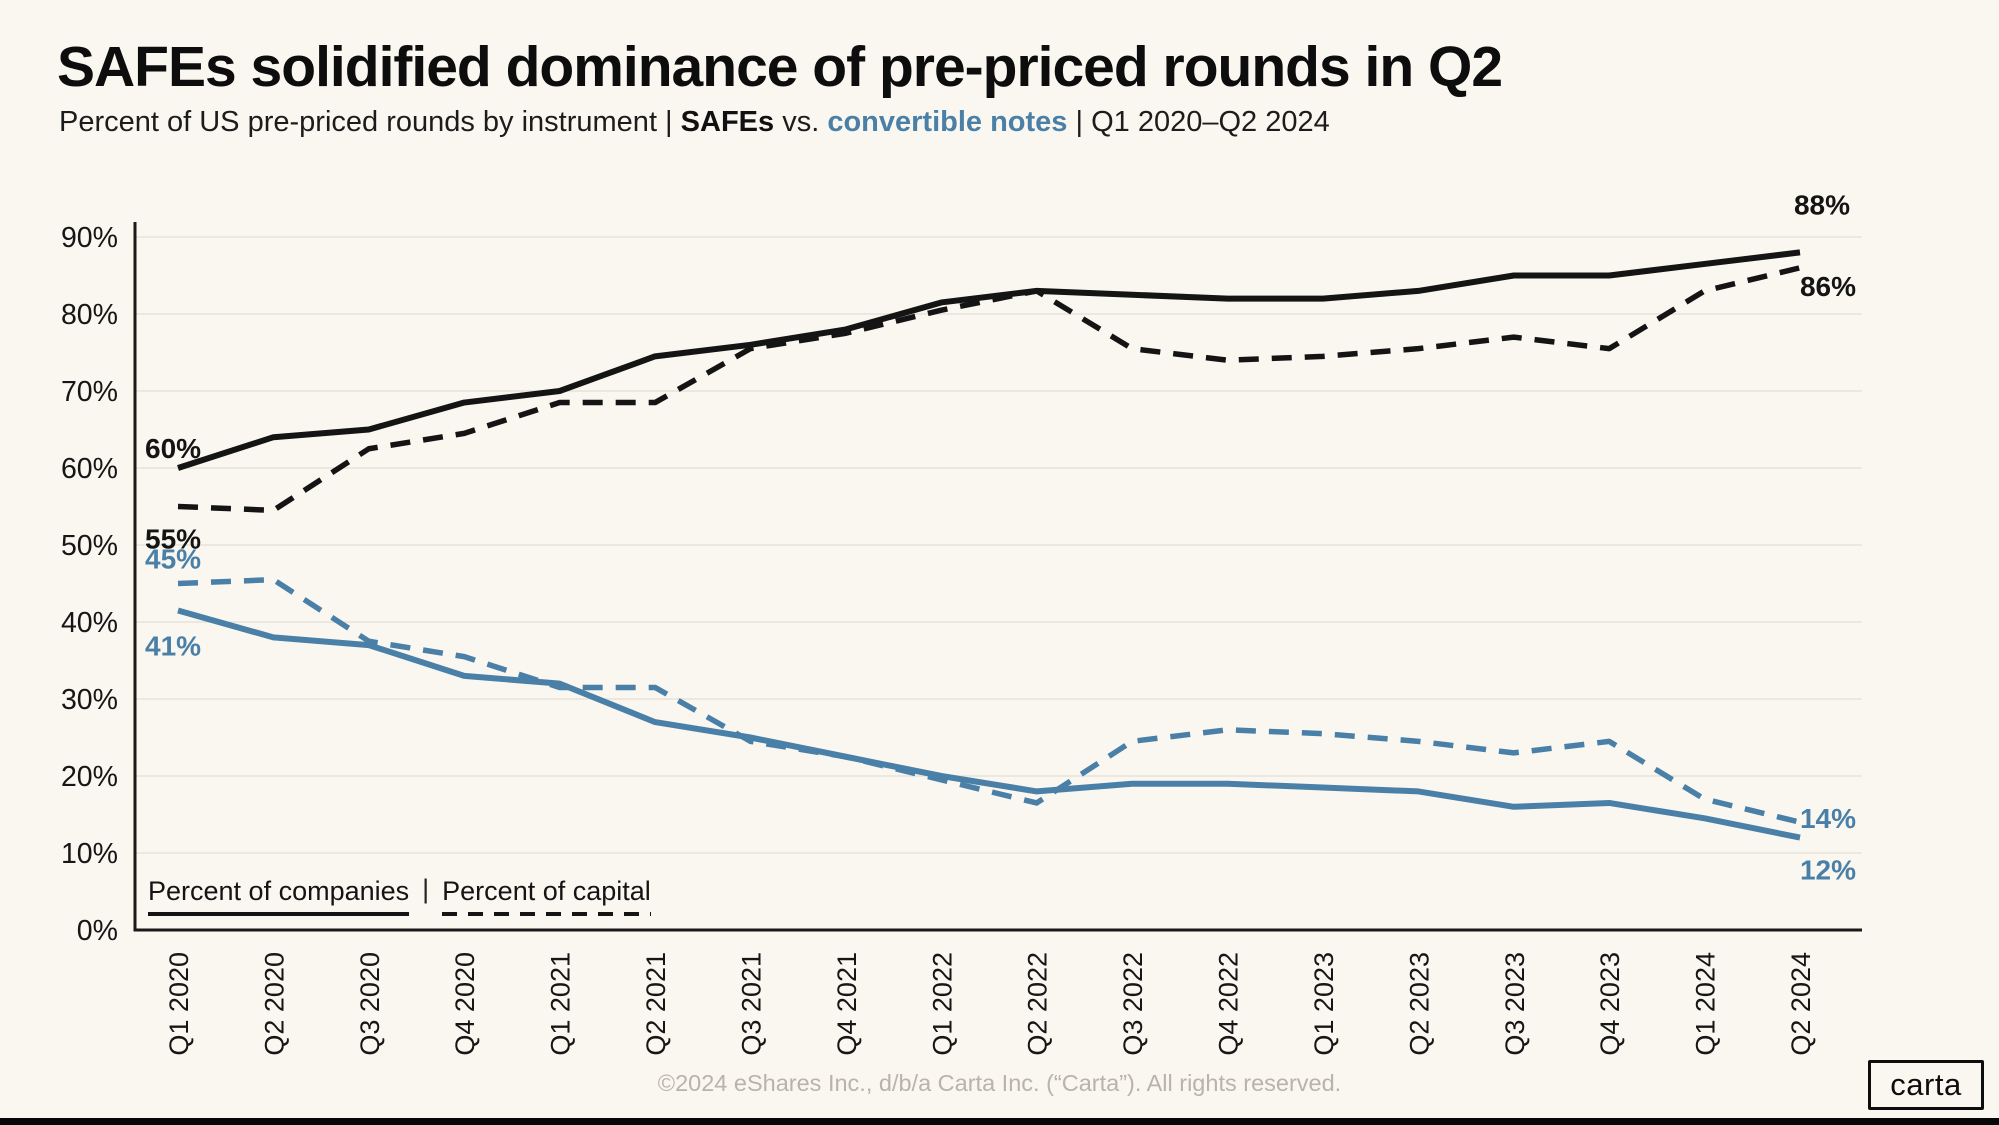 Image resolution: width=1999 pixels, height=1125 pixels. Describe the element at coordinates (847, 1004) in the screenshot. I see `x-axis-label: Q4 2021` at that location.